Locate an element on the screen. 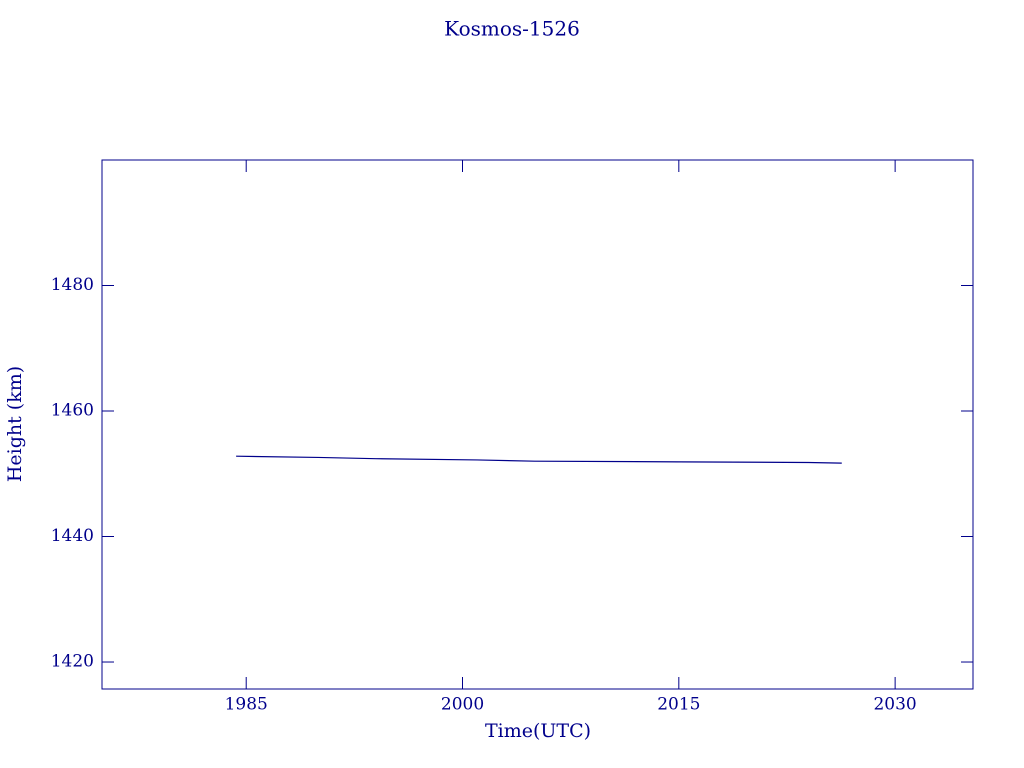  y-tick-label: 1440 is located at coordinates (72, 536).